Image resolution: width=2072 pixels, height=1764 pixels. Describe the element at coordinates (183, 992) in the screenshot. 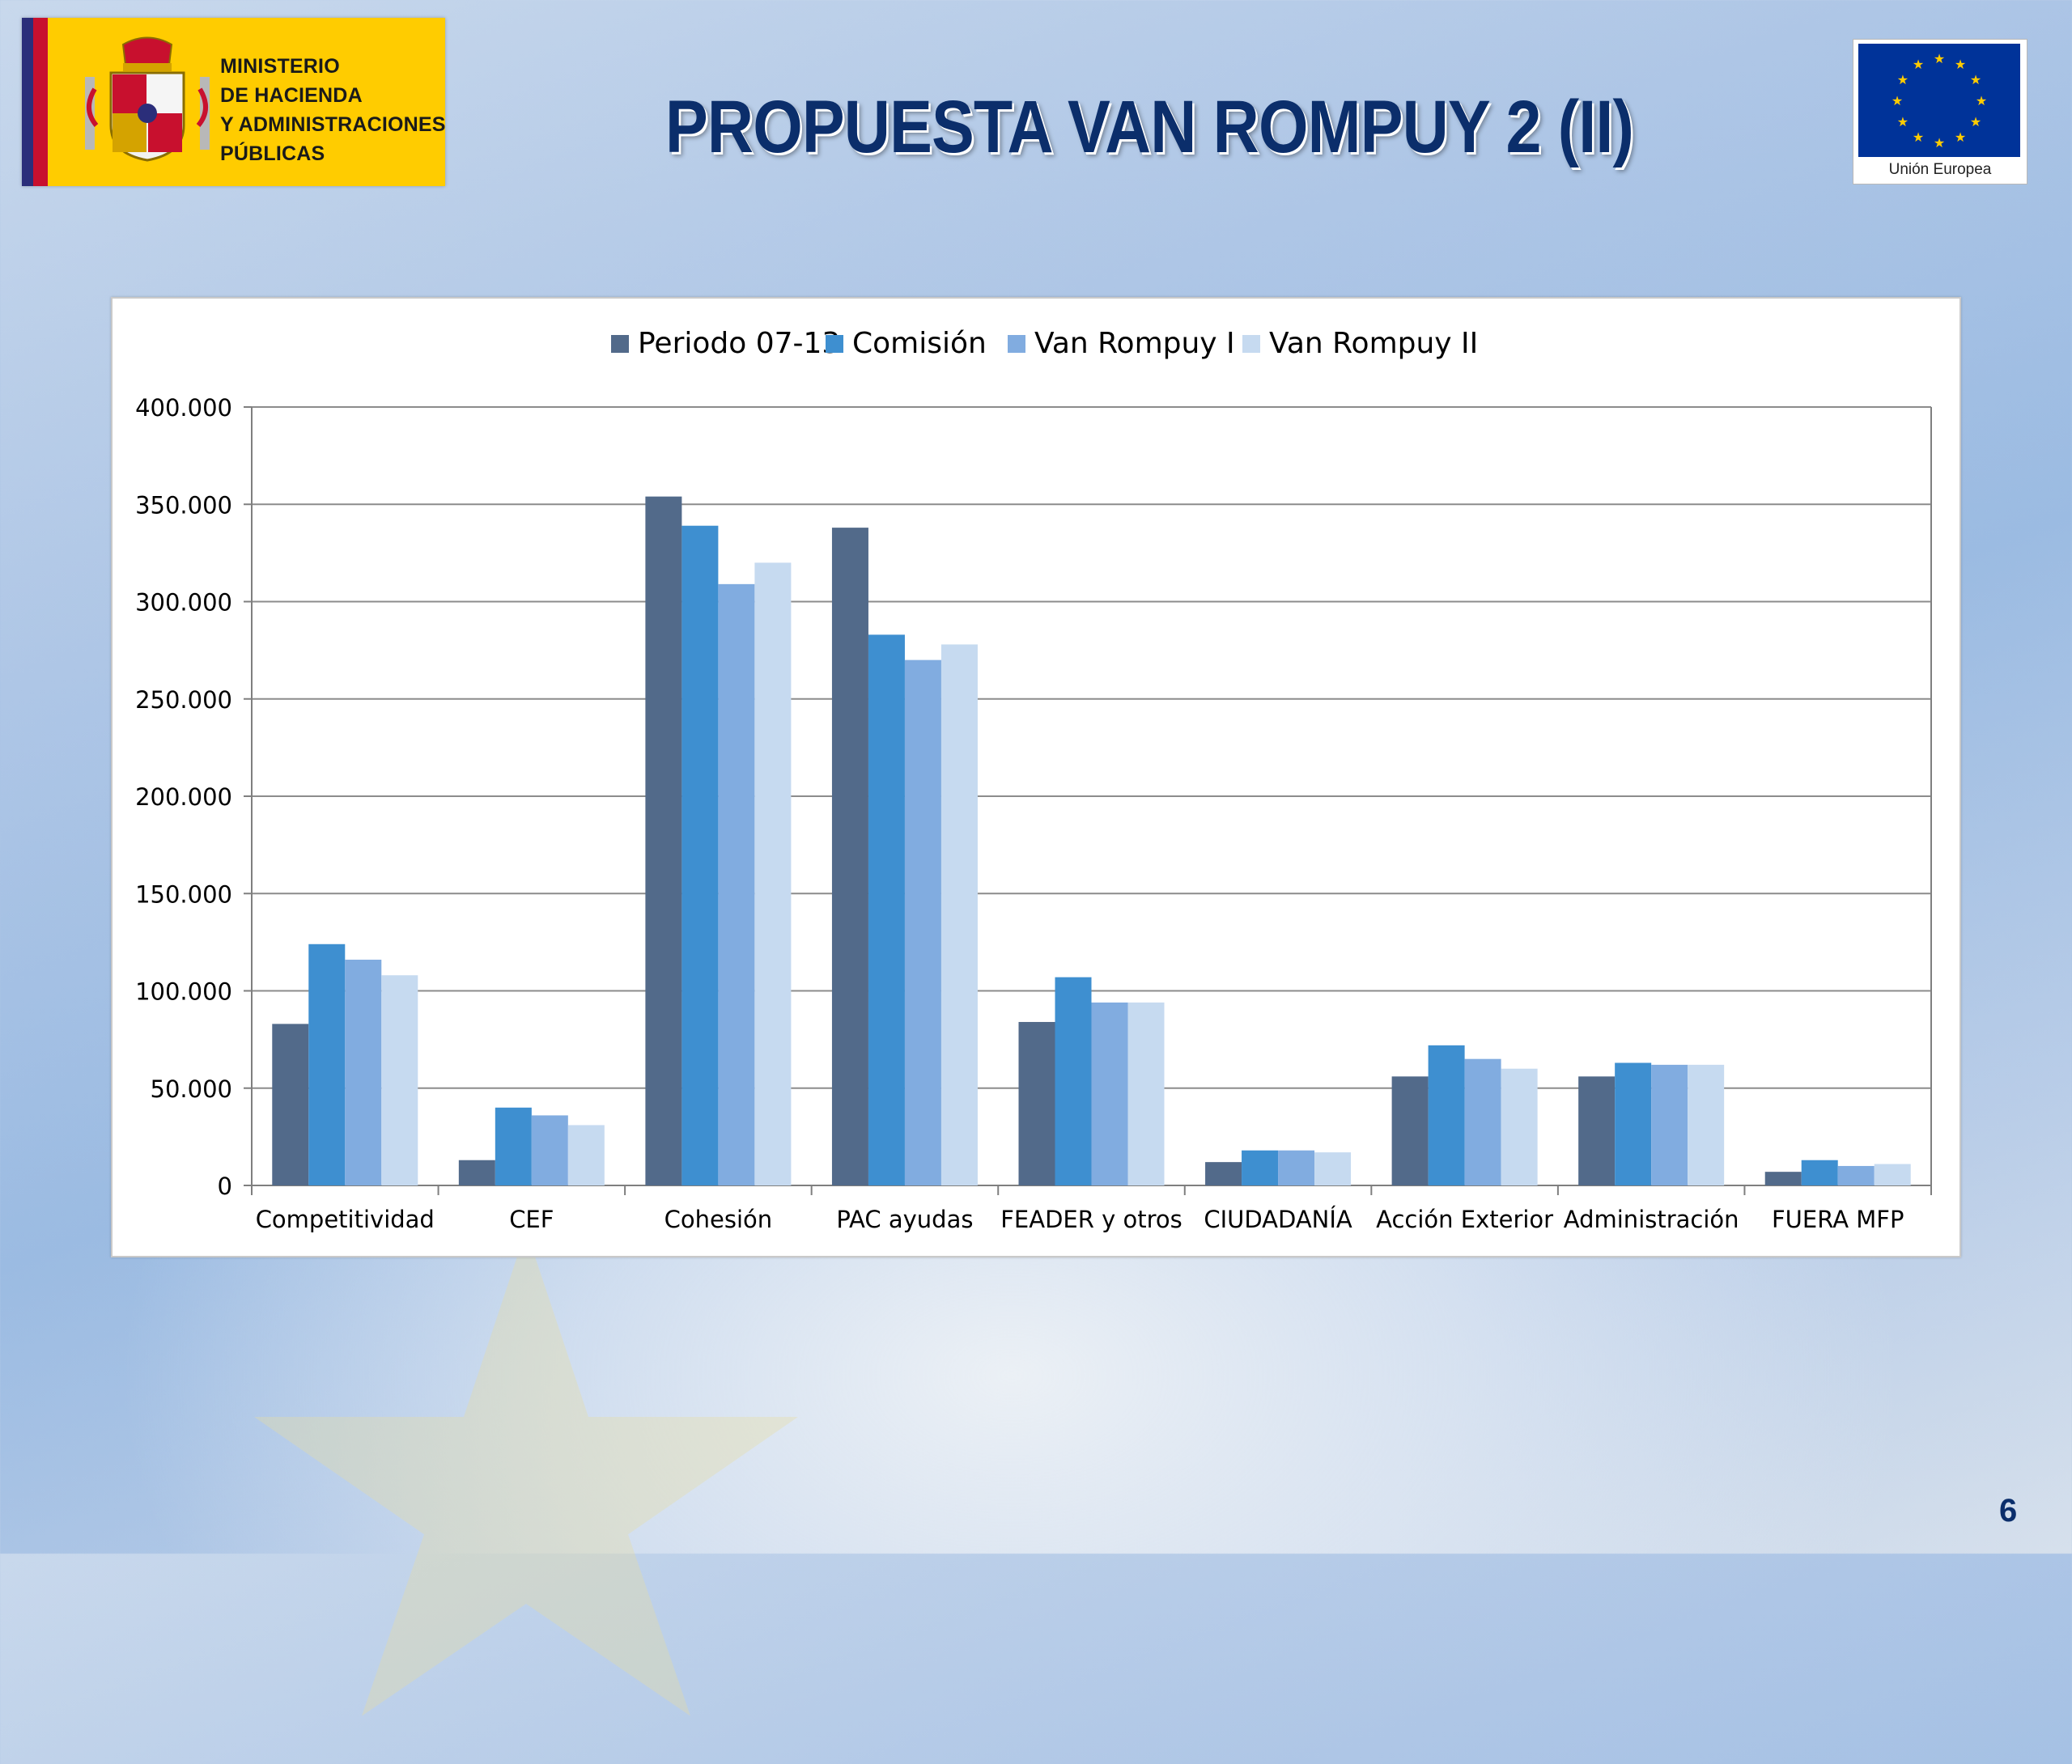

I see `y-tick-label: 100.000` at that location.